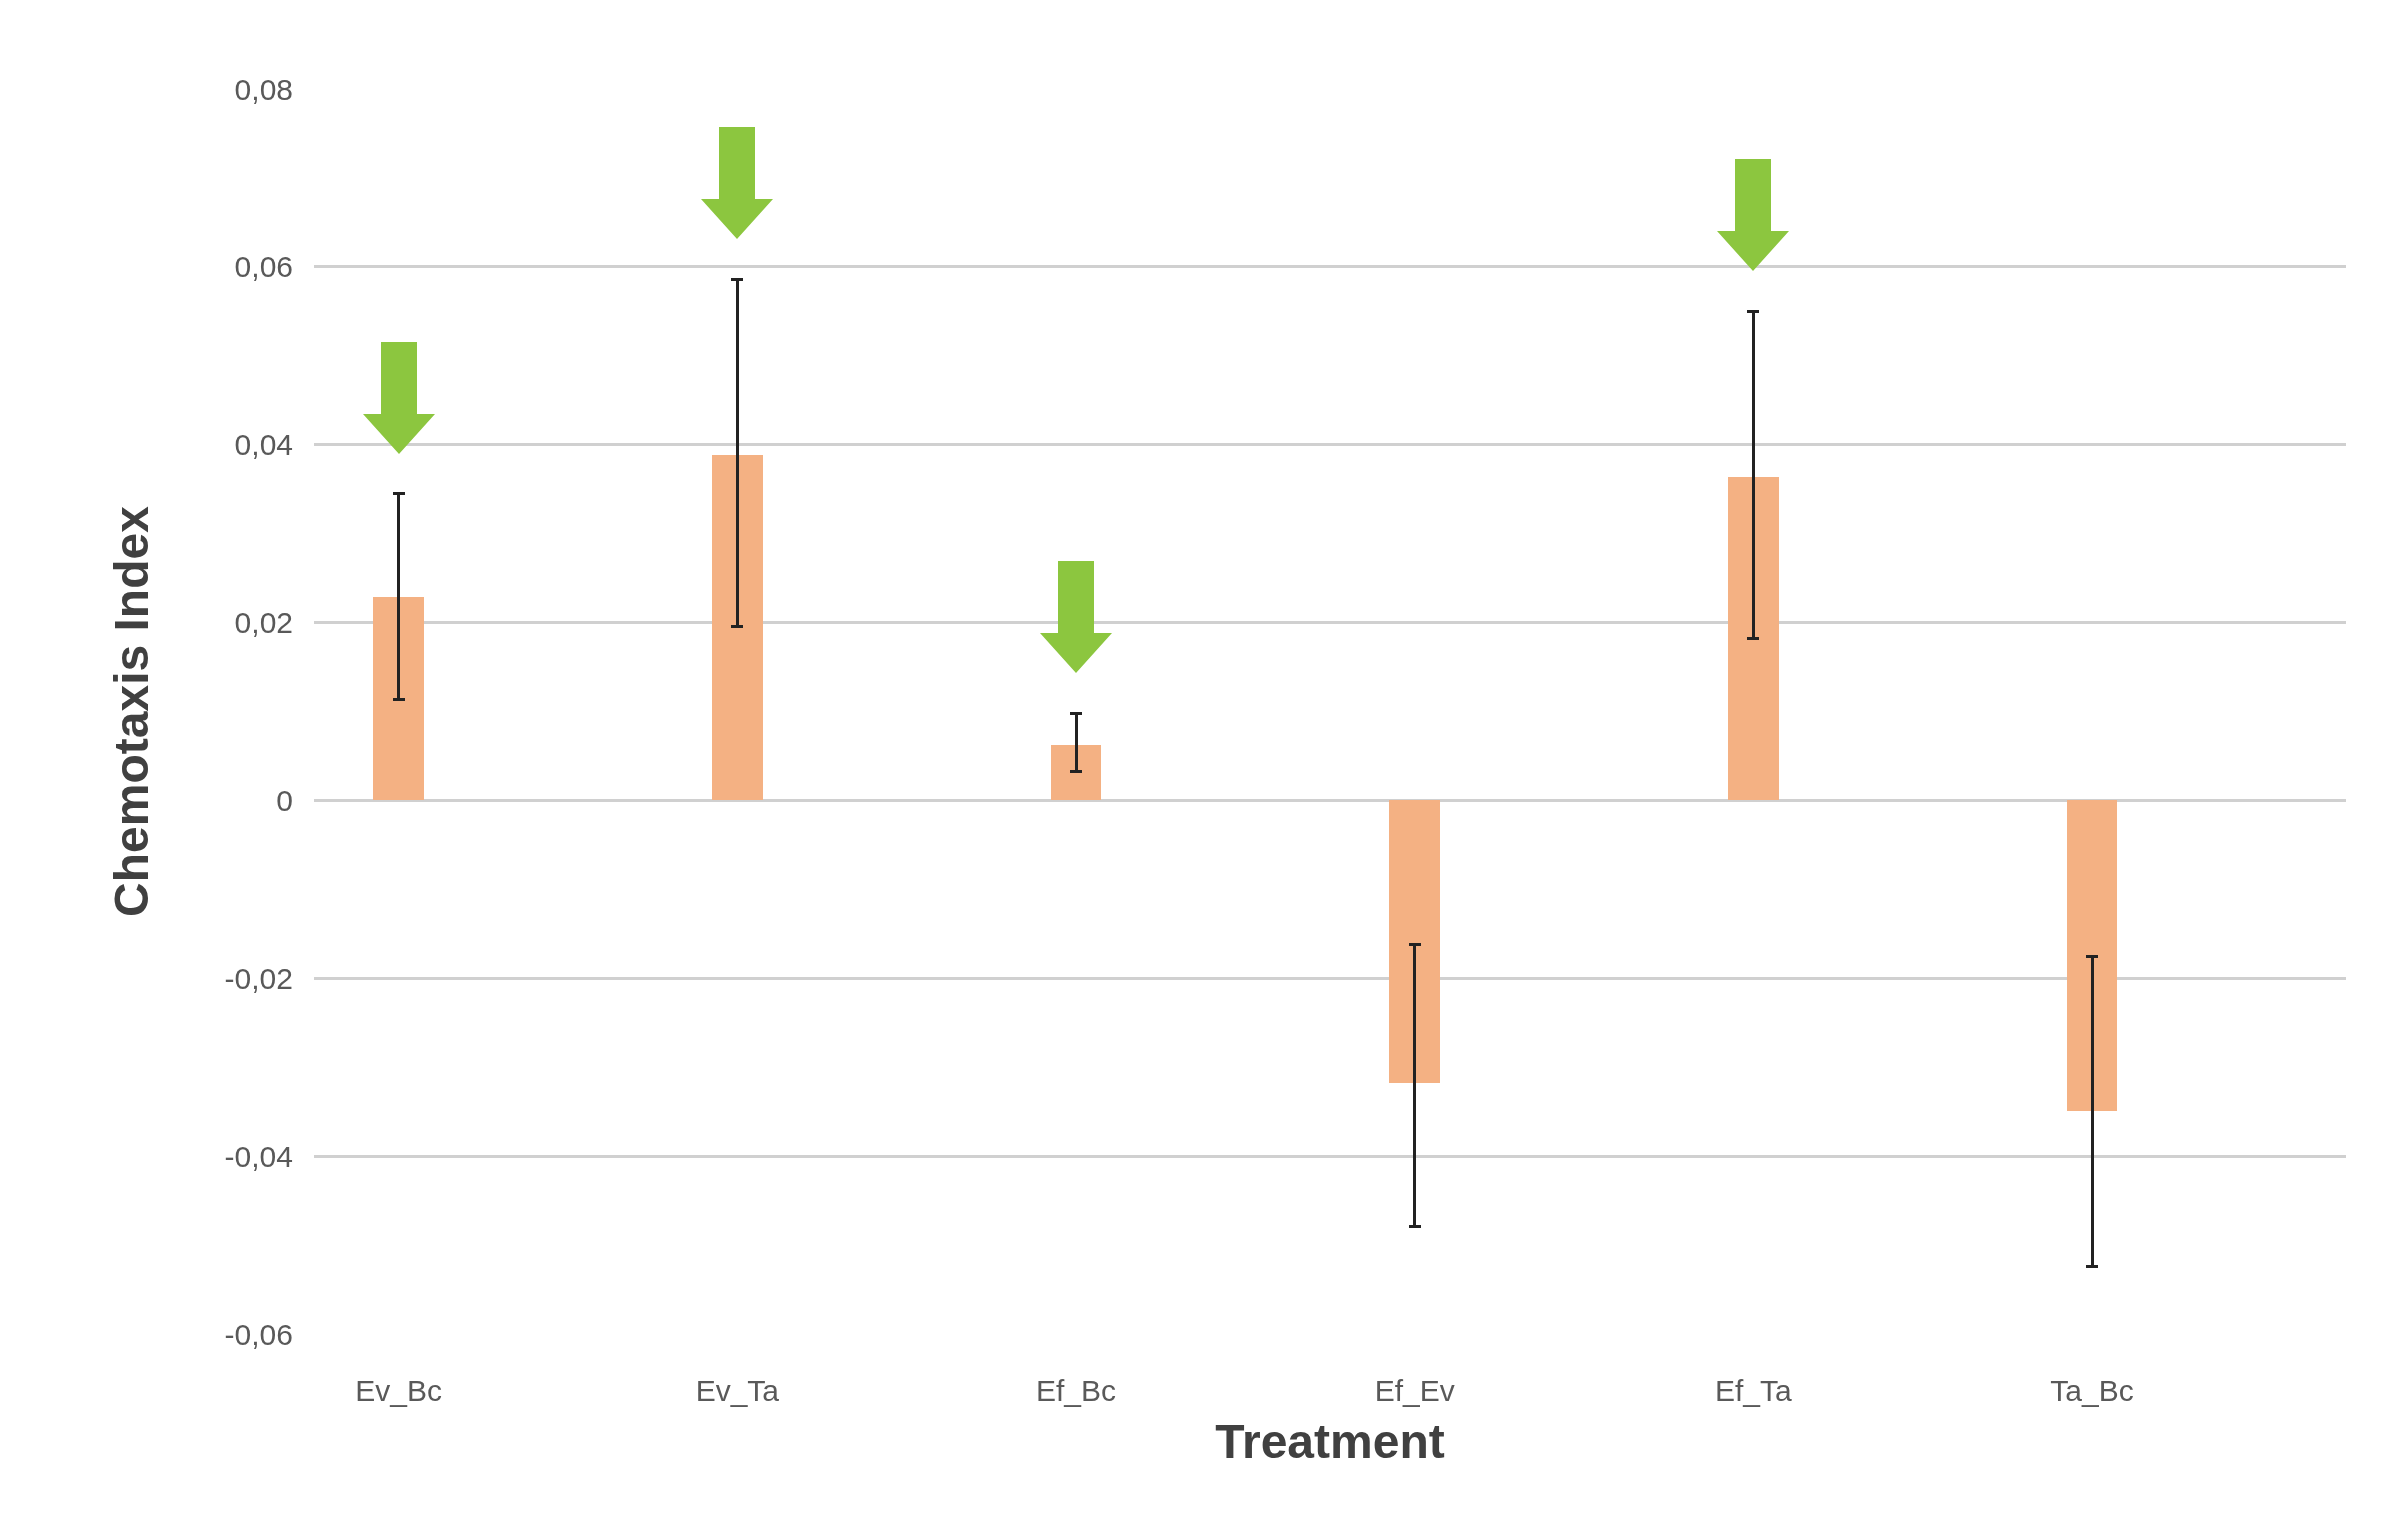 This screenshot has height=1537, width=2399. Describe the element at coordinates (1076, 1390) in the screenshot. I see `x-tick-label: Ef_Bc` at that location.